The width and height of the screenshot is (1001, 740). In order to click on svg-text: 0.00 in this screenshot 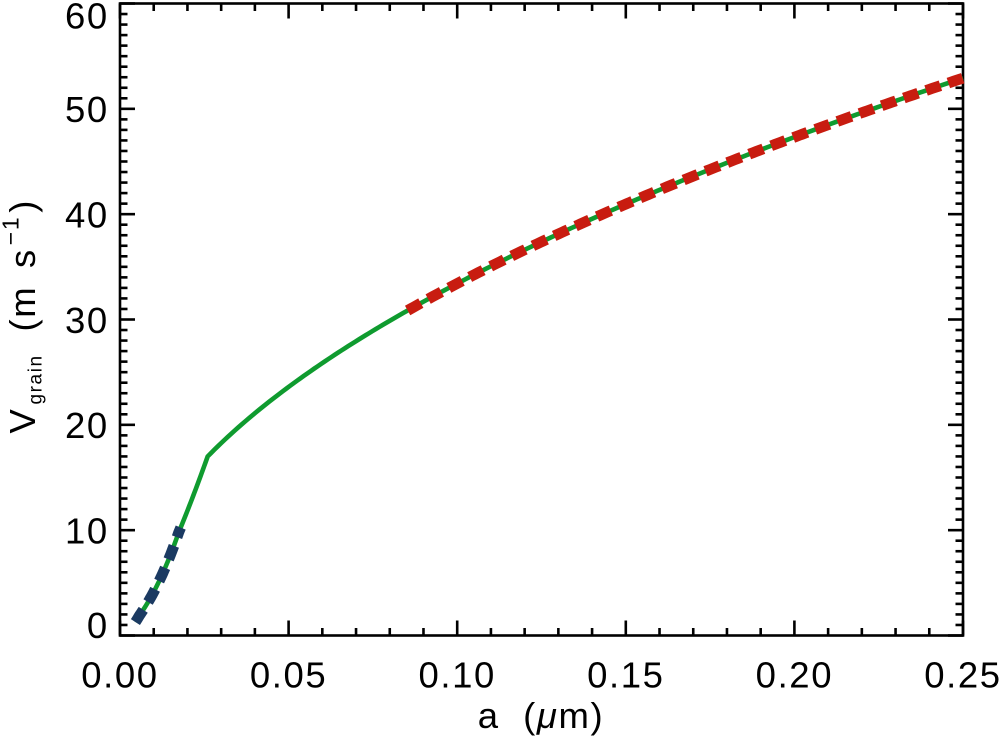, I will do `click(119, 675)`.